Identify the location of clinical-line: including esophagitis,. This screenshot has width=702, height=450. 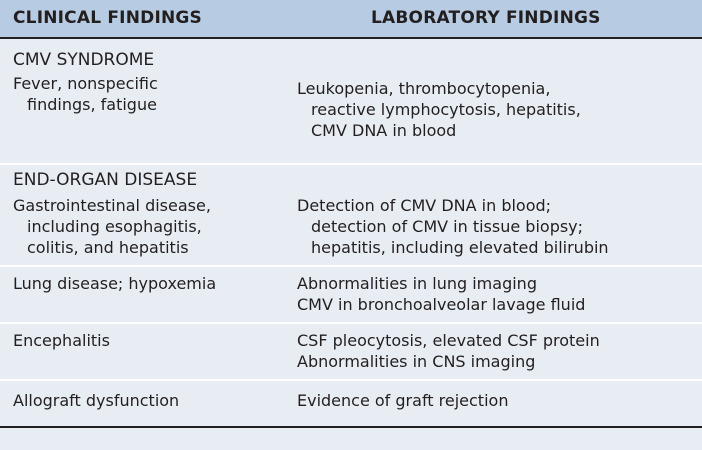
(114, 226).